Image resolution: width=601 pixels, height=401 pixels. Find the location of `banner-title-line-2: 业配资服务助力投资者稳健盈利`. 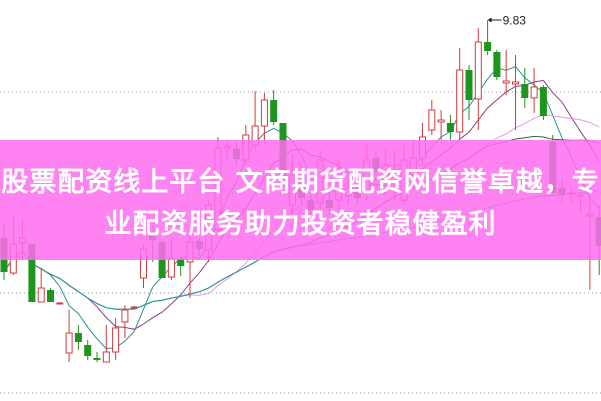

banner-title-line-2: 业配资服务助力投资者稳健盈利 is located at coordinates (300, 224).